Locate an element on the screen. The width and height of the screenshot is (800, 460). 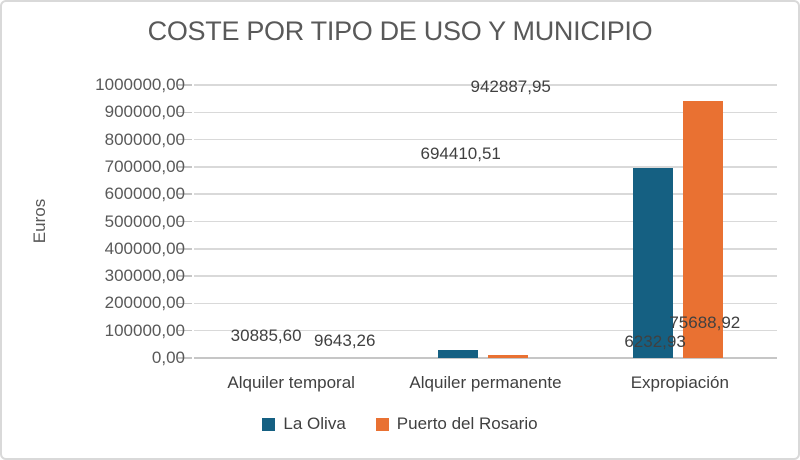
y-tick-label: 200000,00 is located at coordinates (144, 303).